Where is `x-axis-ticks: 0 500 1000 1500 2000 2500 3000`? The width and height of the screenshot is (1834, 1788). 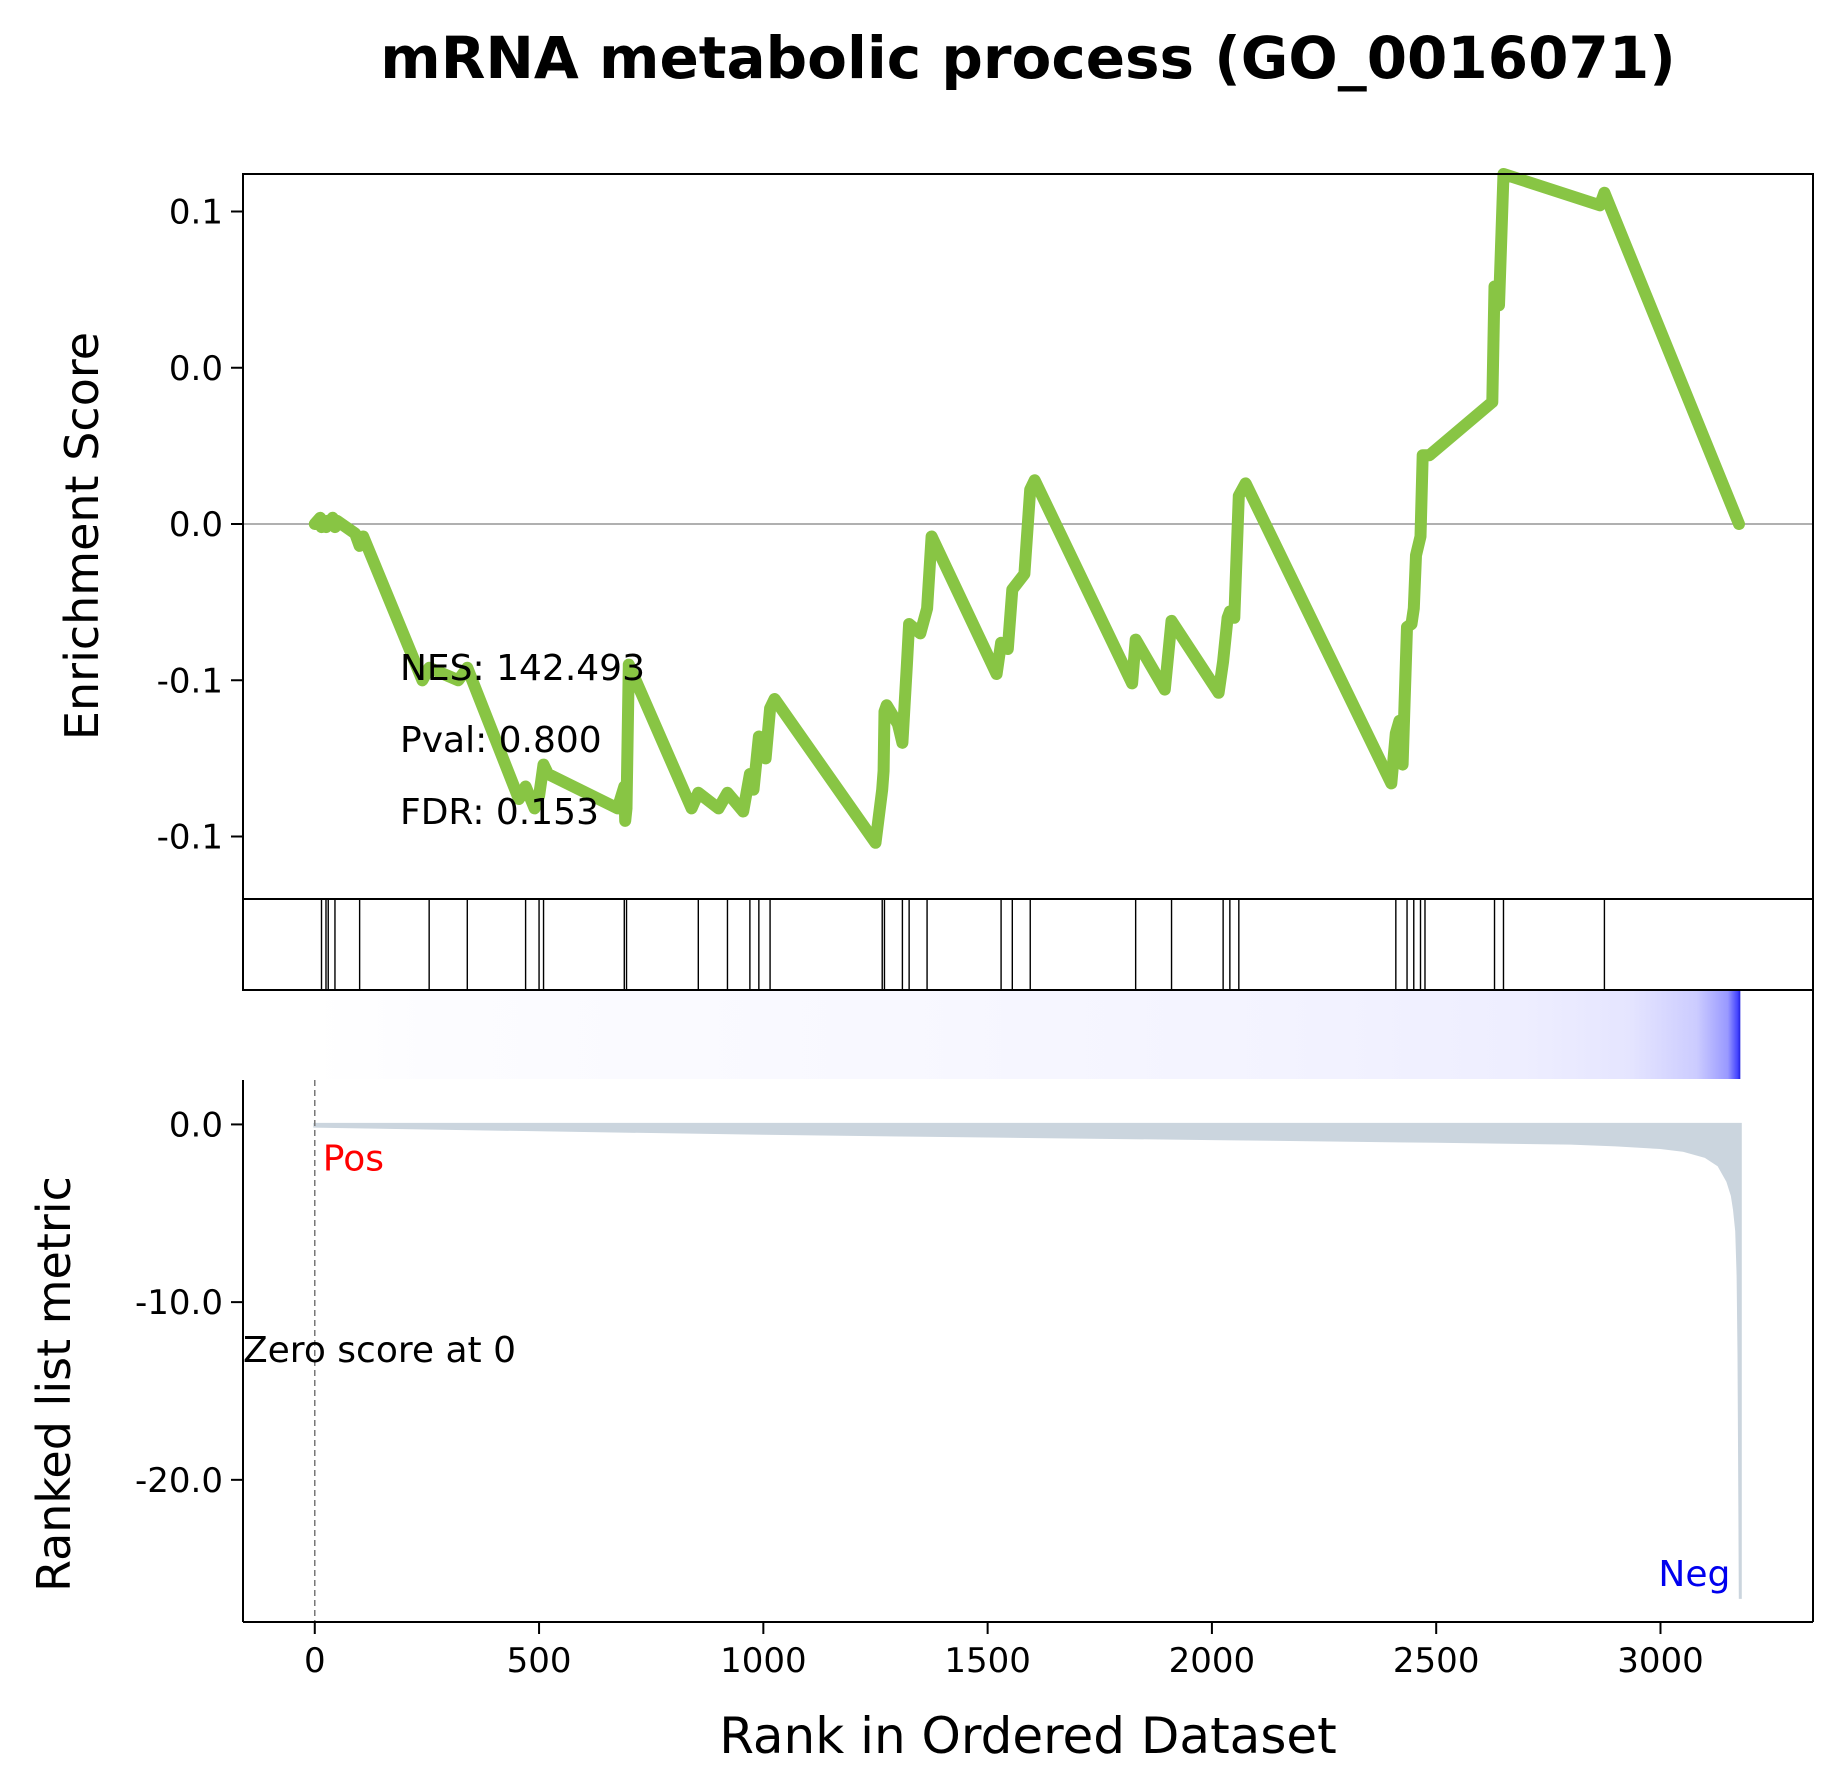 x-axis-ticks: 0 500 1000 1500 2000 2500 3000 is located at coordinates (1004, 1651).